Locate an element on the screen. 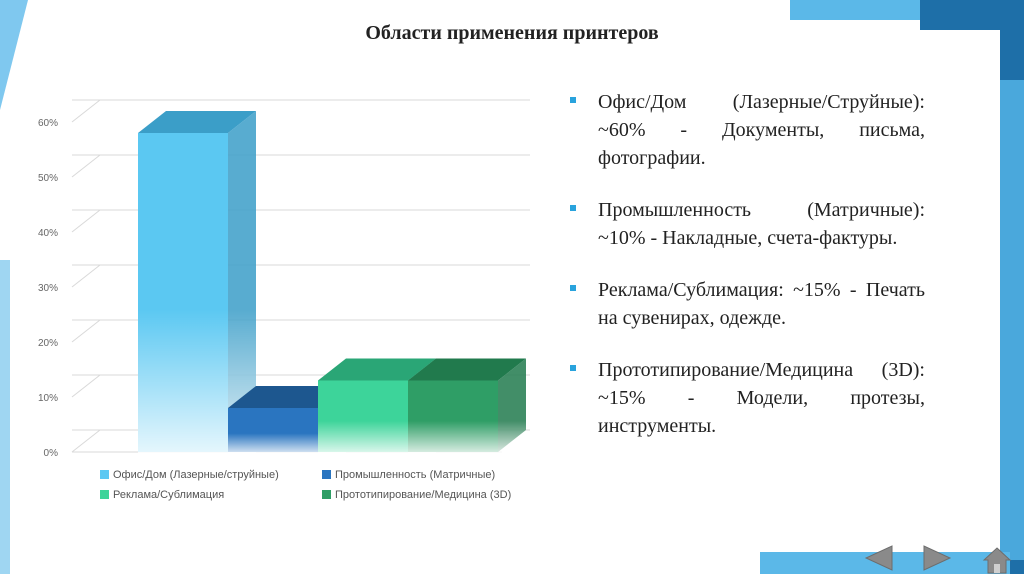  y-tick-label: 40% is located at coordinates (48, 233).